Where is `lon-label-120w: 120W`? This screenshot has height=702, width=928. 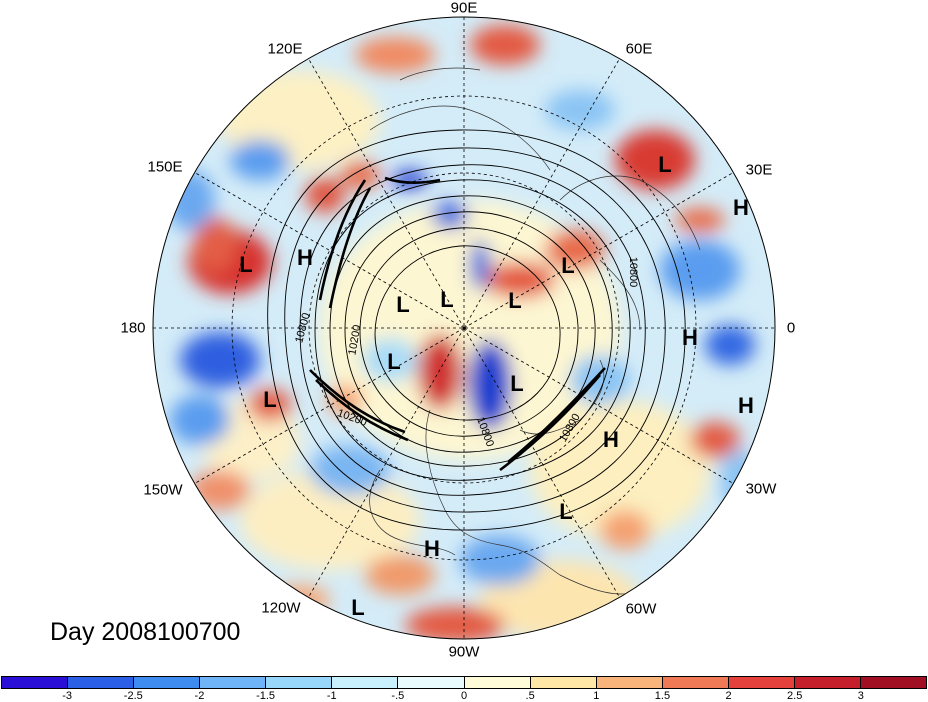 lon-label-120w: 120W is located at coordinates (281, 608).